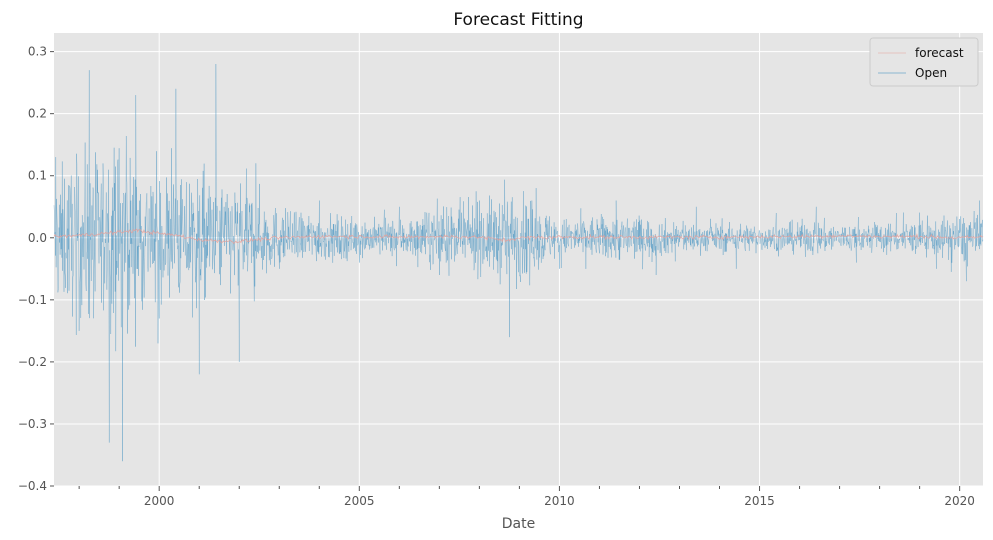 Image resolution: width=993 pixels, height=540 pixels. What do you see at coordinates (559, 501) in the screenshot?
I see `x-tick-label: 2010` at bounding box center [559, 501].